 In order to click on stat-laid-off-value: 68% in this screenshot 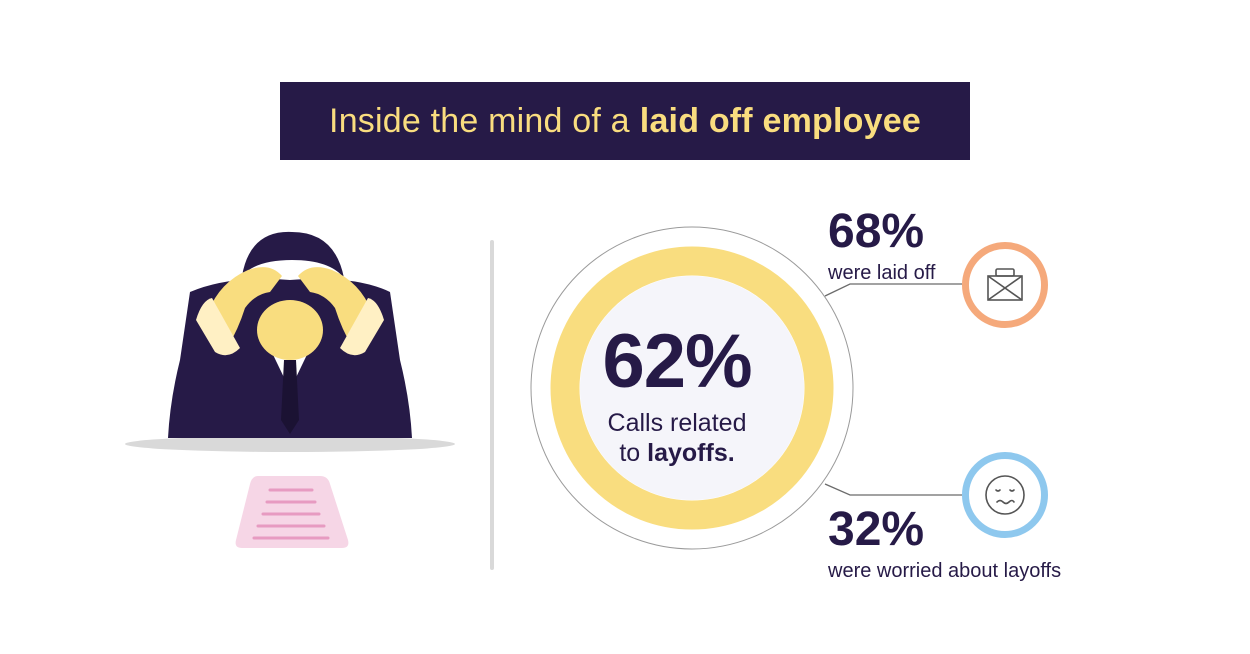, I will do `click(876, 231)`.